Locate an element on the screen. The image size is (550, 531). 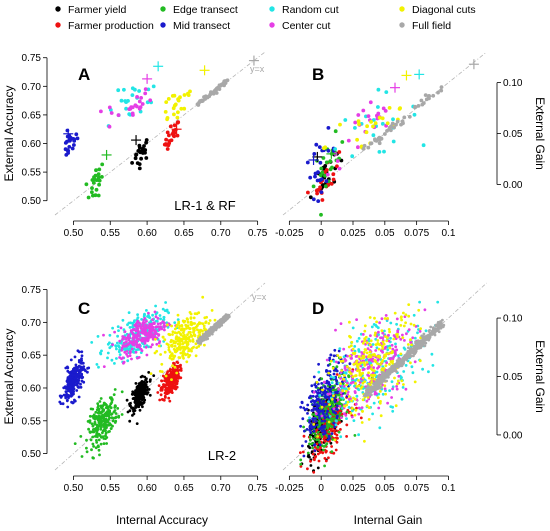
model-annotation: LR-1 & RF is located at coordinates (204, 205).